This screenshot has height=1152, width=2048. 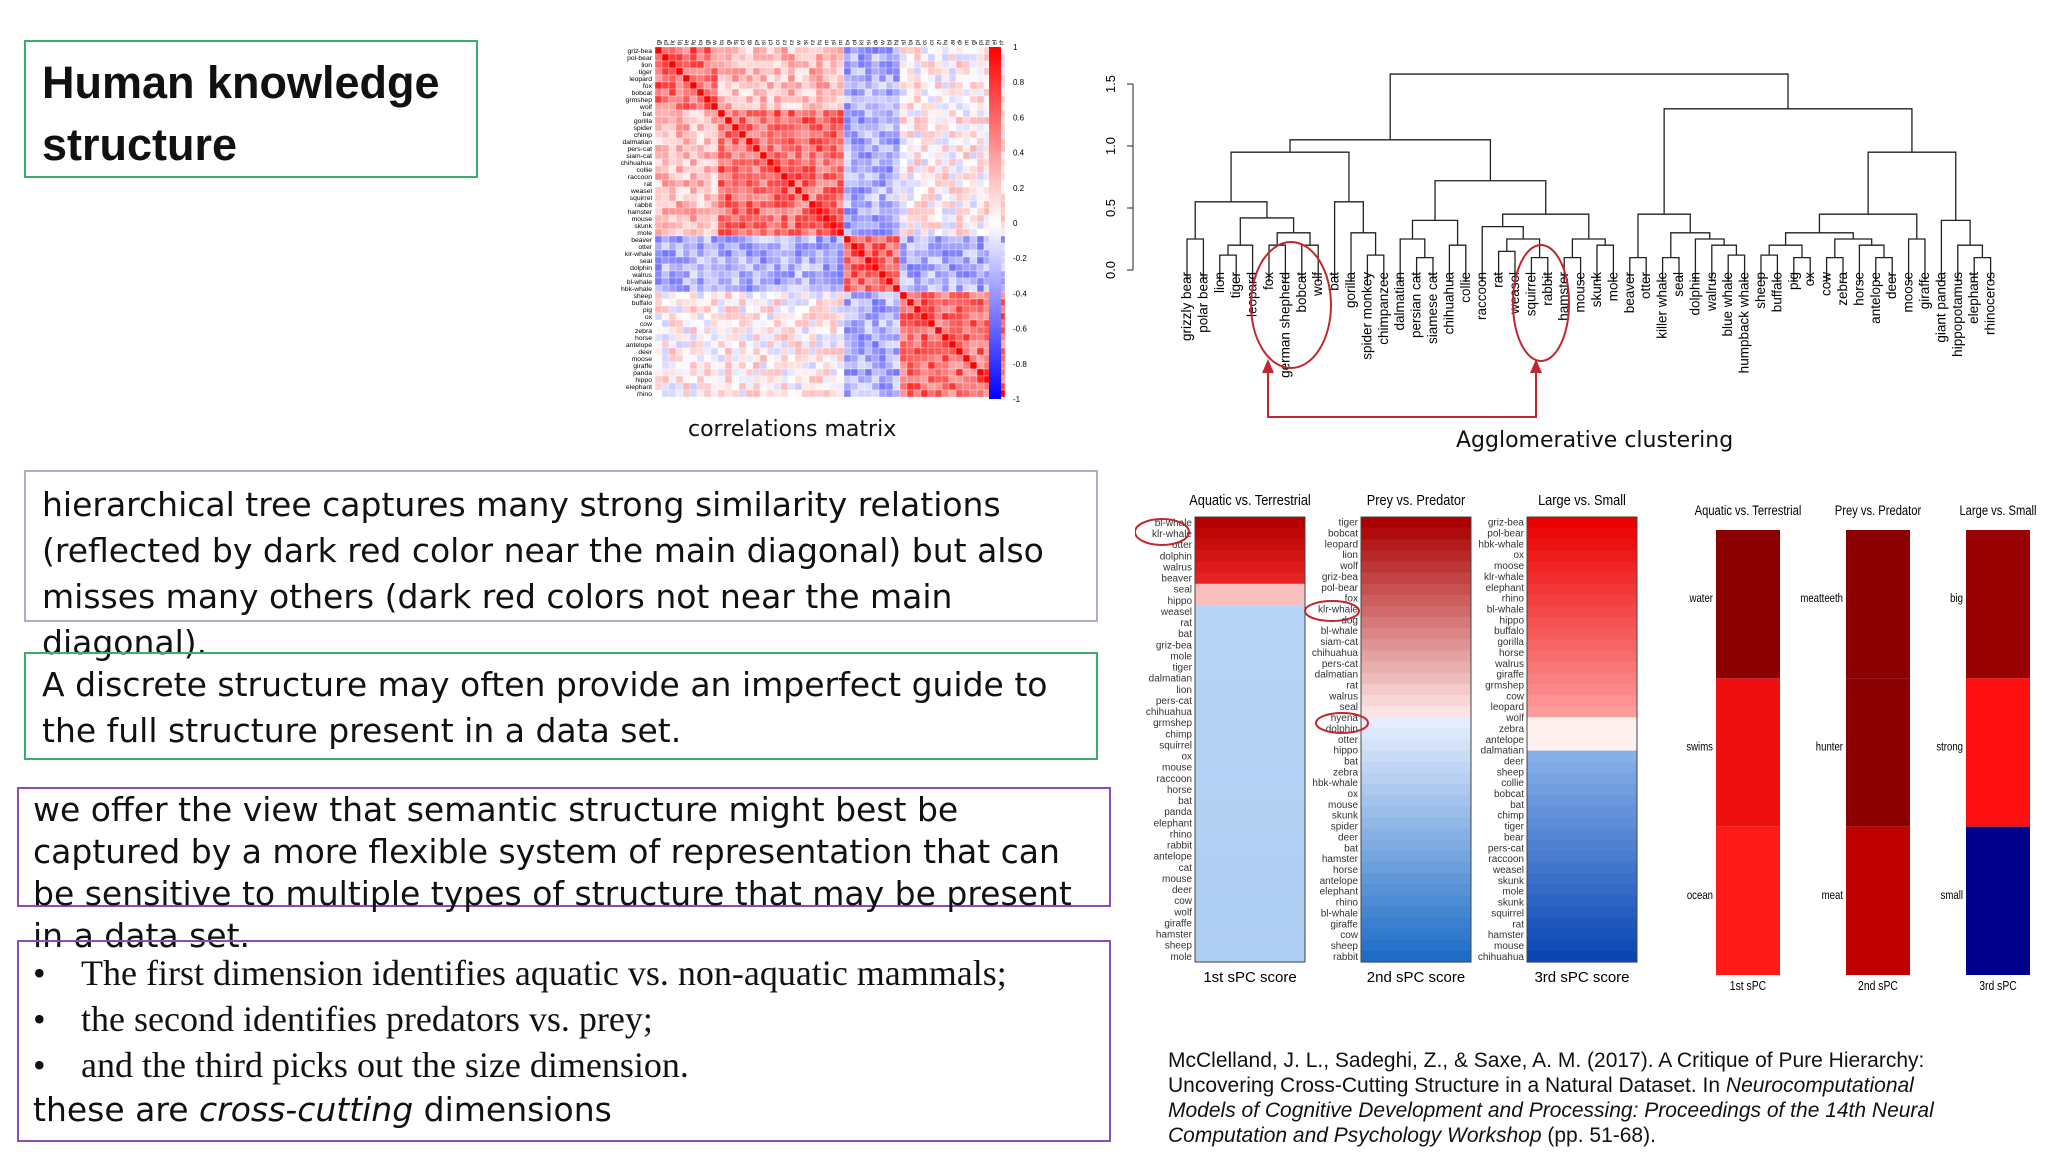 I want to click on colorbar-tick-label: 1, so click(x=1015, y=47).